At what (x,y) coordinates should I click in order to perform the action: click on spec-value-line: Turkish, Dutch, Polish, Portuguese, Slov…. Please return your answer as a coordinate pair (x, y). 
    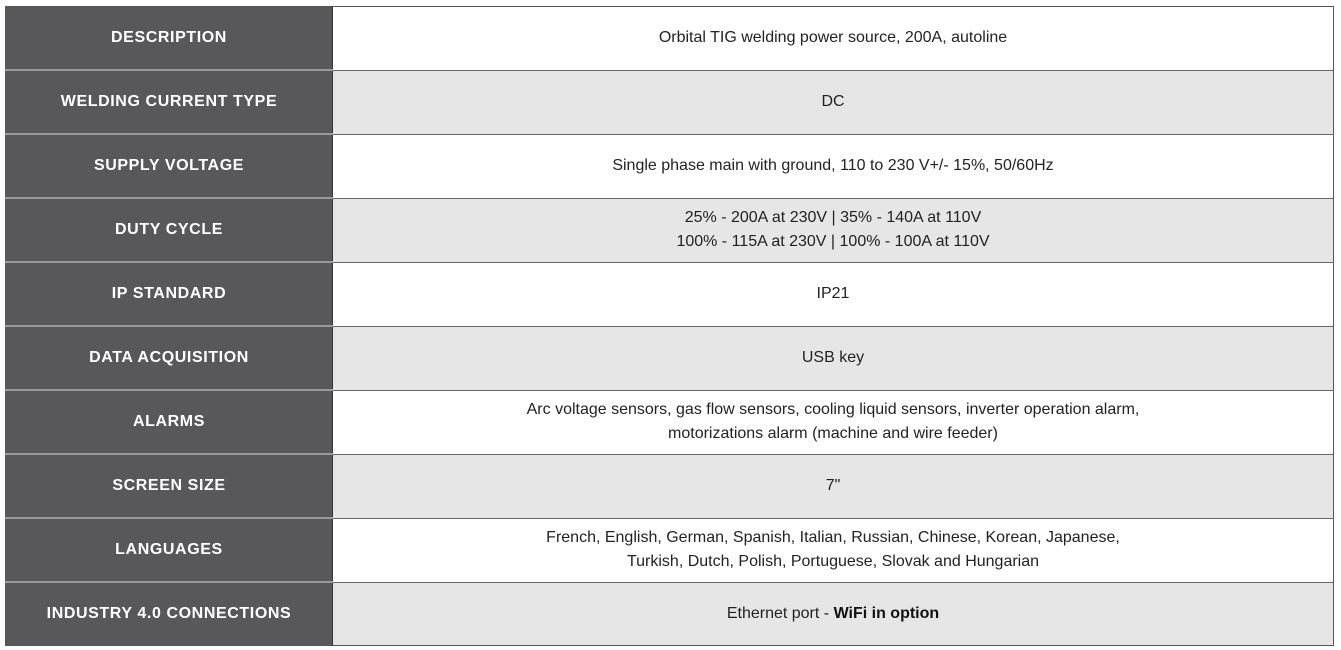
    Looking at the image, I should click on (833, 562).